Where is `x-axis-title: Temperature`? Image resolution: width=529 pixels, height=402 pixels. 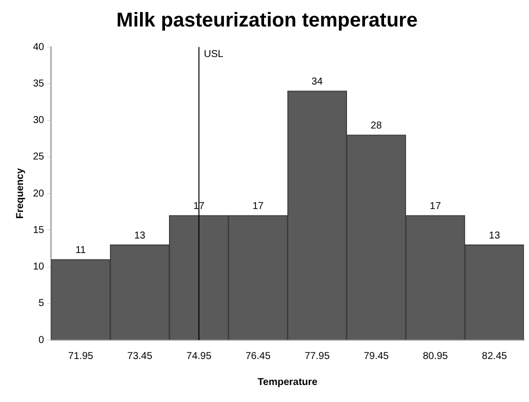 x-axis-title: Temperature is located at coordinates (288, 382).